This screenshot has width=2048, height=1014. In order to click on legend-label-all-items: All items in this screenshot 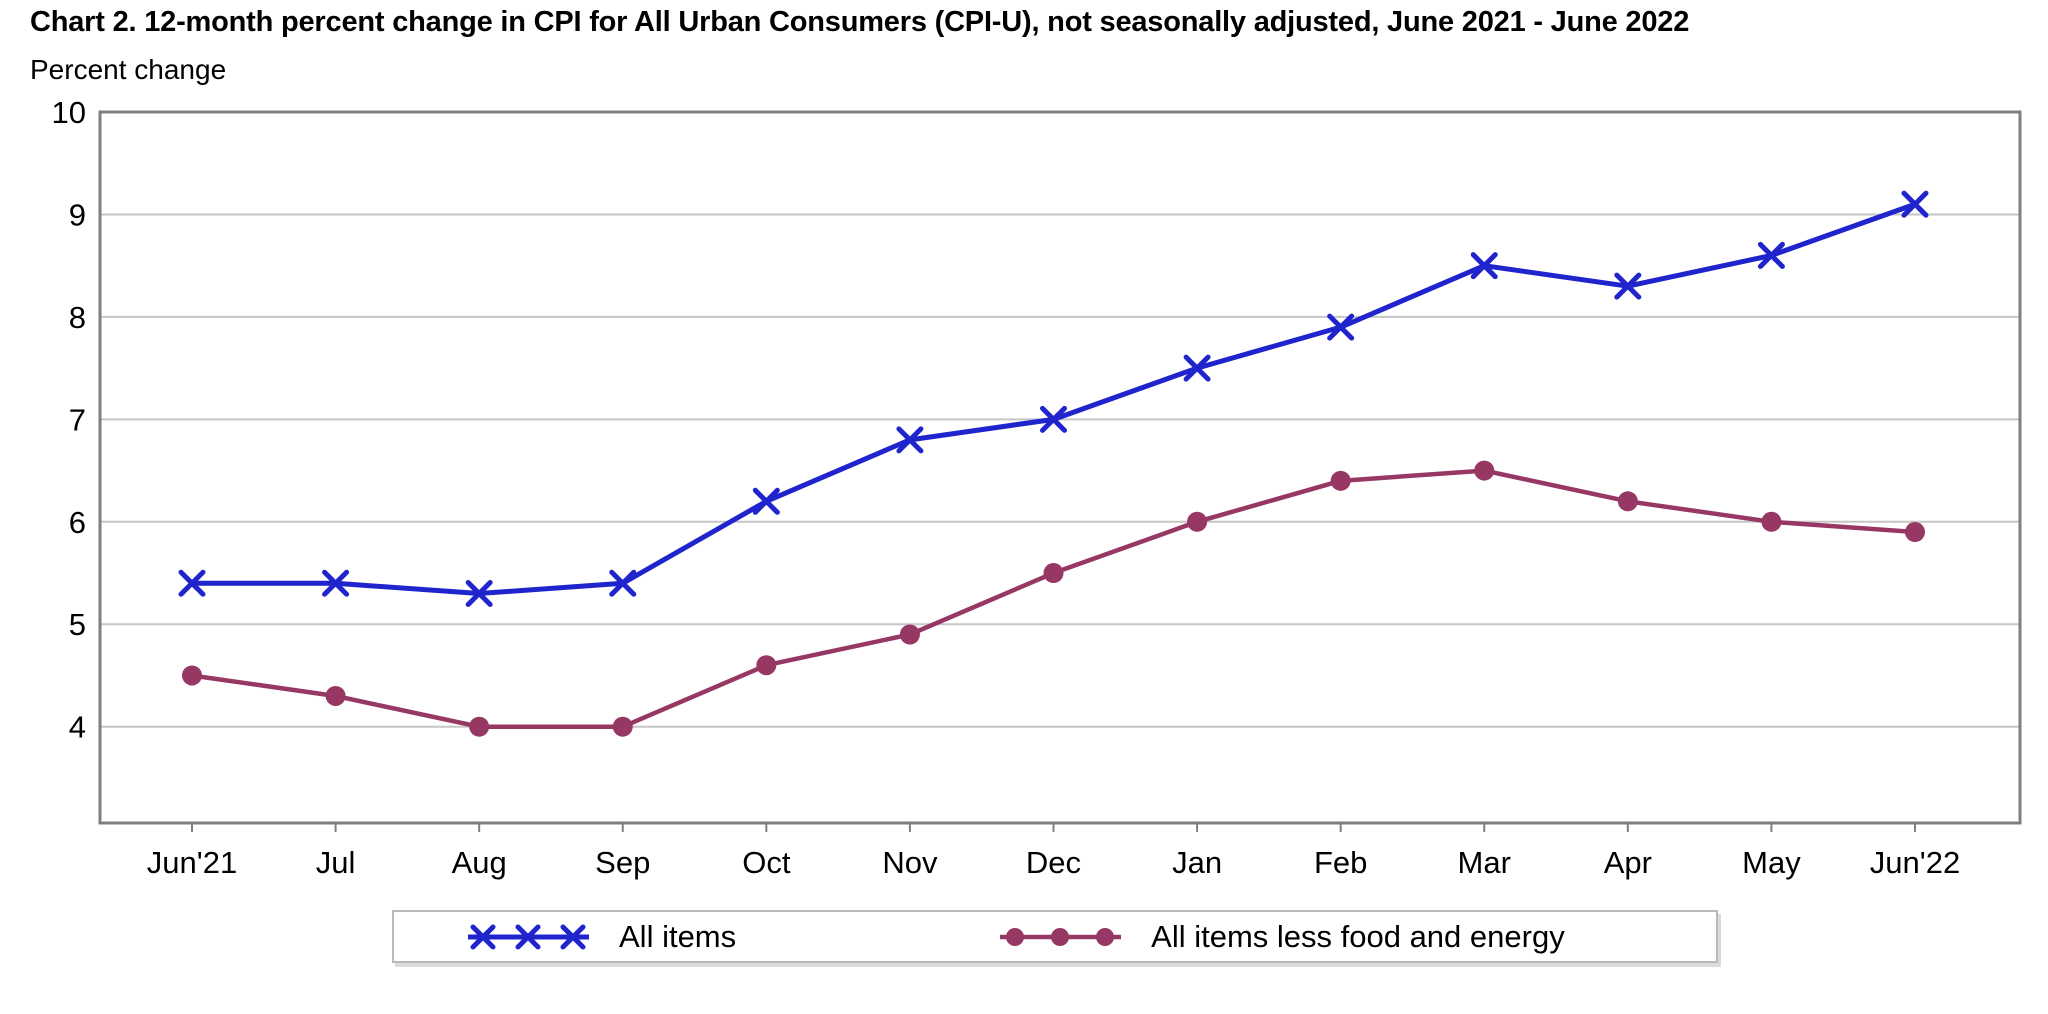, I will do `click(678, 936)`.